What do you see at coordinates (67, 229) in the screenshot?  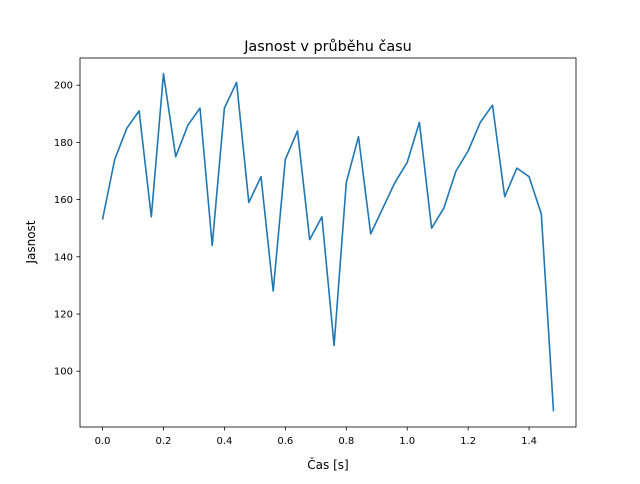 I see `y-ticks: 100 120 140 160 180 200` at bounding box center [67, 229].